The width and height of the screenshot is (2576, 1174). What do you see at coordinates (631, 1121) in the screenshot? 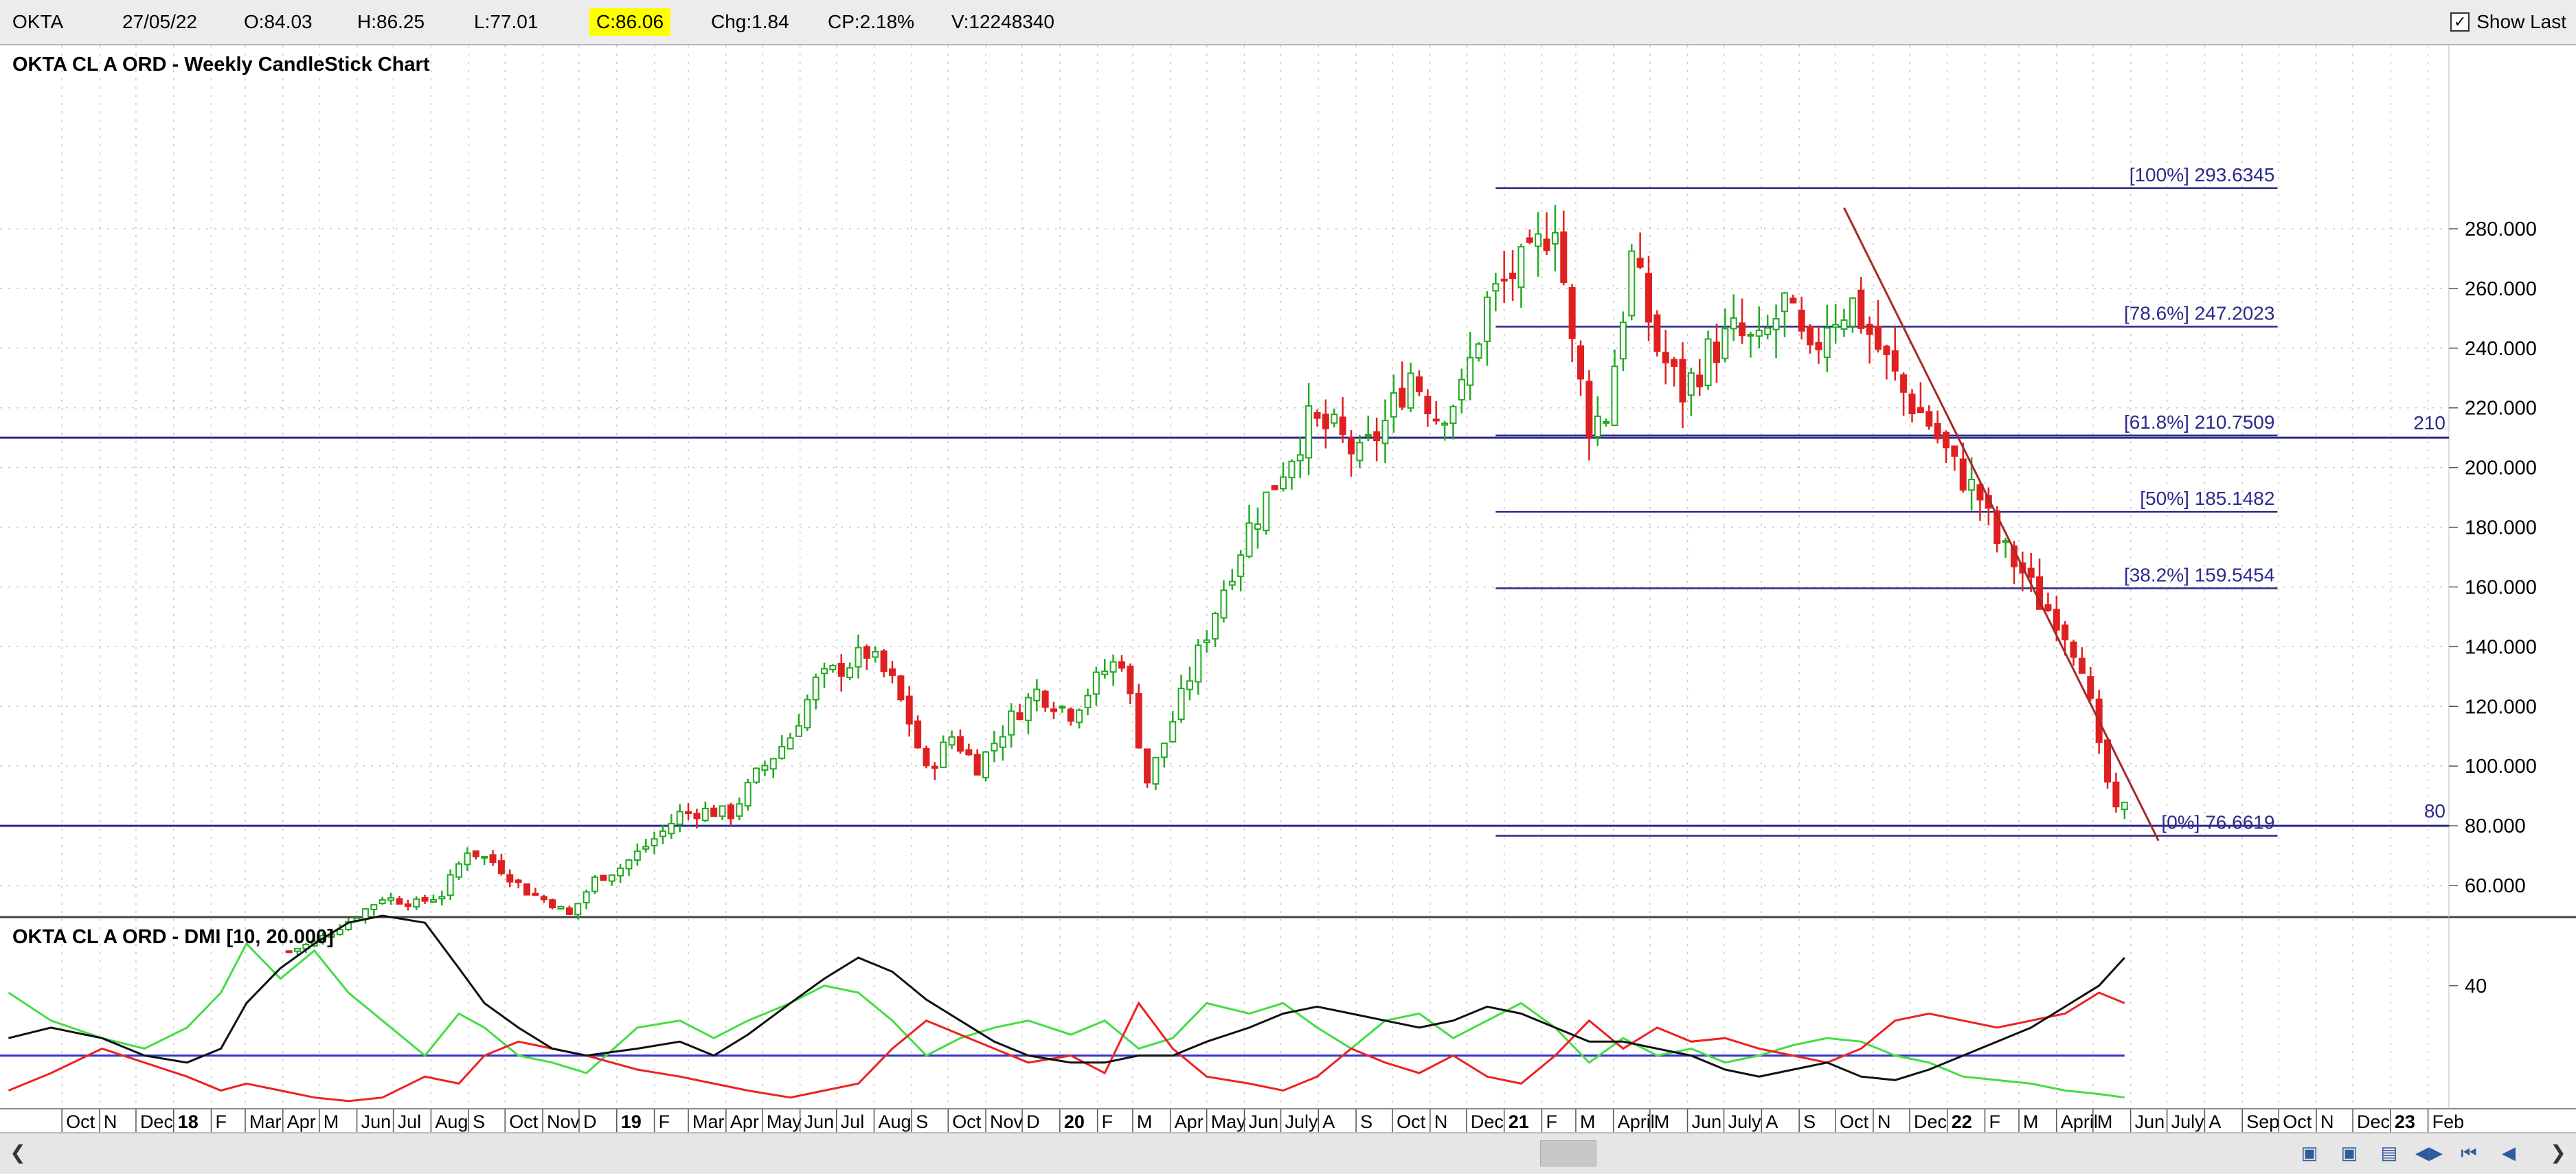
I see `month-label: 19` at bounding box center [631, 1121].